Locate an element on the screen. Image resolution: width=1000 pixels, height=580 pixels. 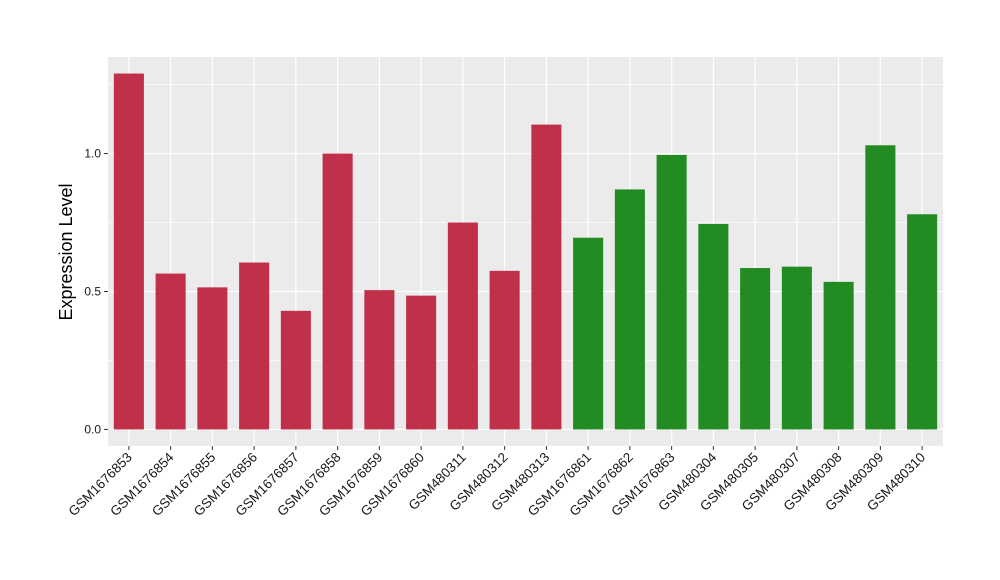
y-axis: 0.0 0.5 1.0 is located at coordinates (96, 291).